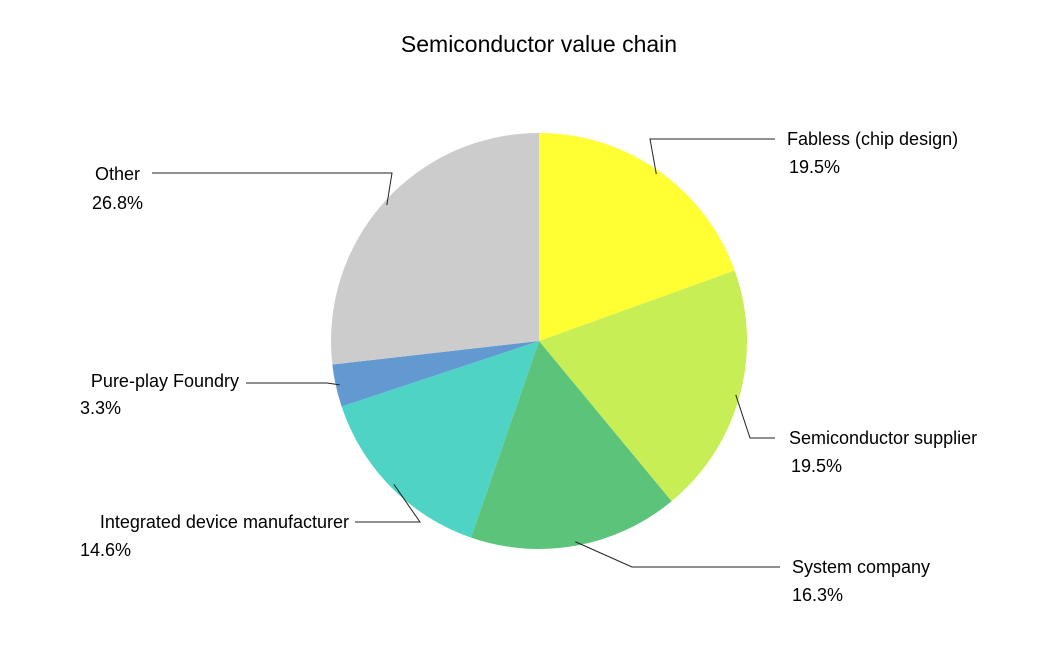  Describe the element at coordinates (272, 189) in the screenshot. I see `leader-line-other` at that location.